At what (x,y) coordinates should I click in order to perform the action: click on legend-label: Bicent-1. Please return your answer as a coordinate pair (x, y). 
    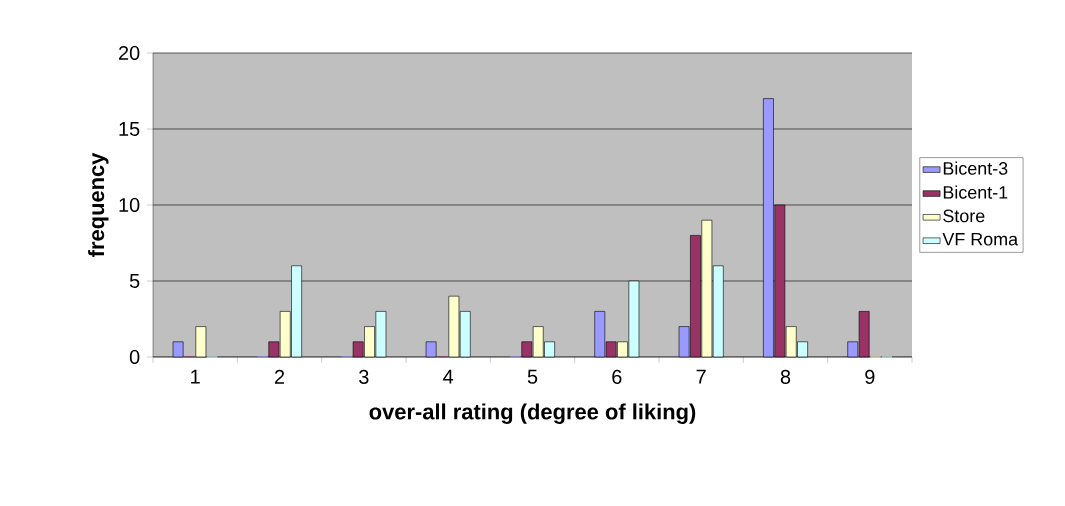
    Looking at the image, I should click on (975, 192).